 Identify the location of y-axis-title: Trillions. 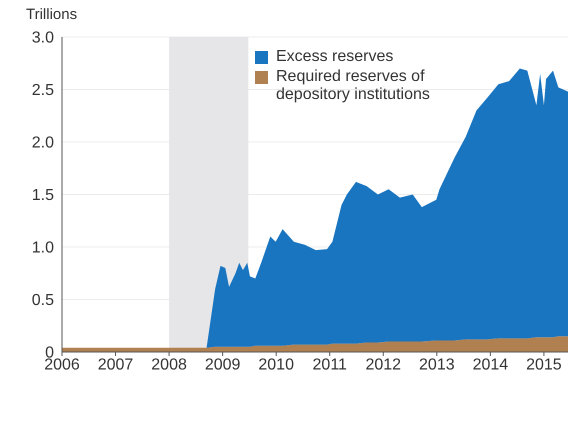
(52, 14).